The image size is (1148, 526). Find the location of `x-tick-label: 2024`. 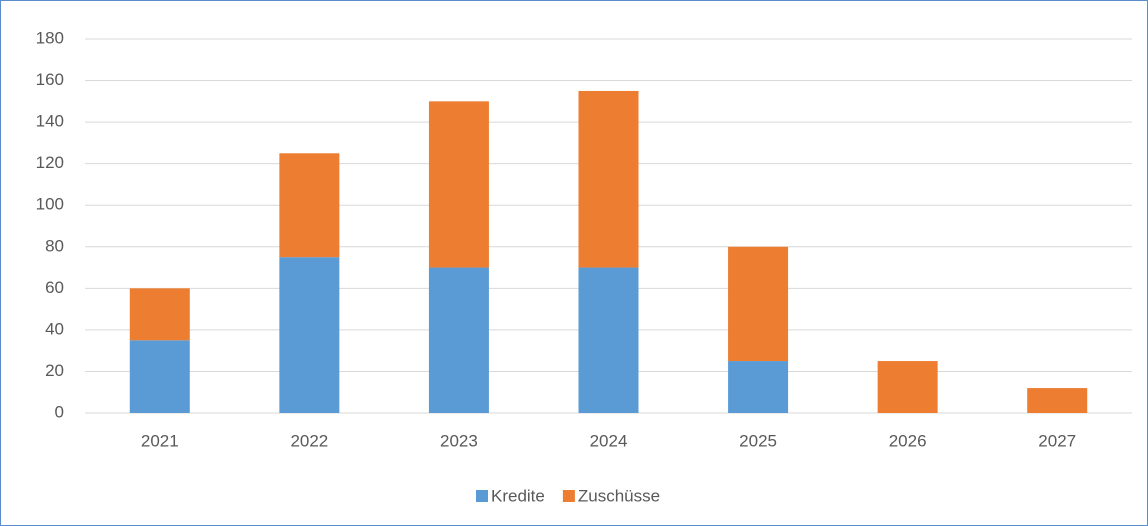

x-tick-label: 2024 is located at coordinates (609, 440).